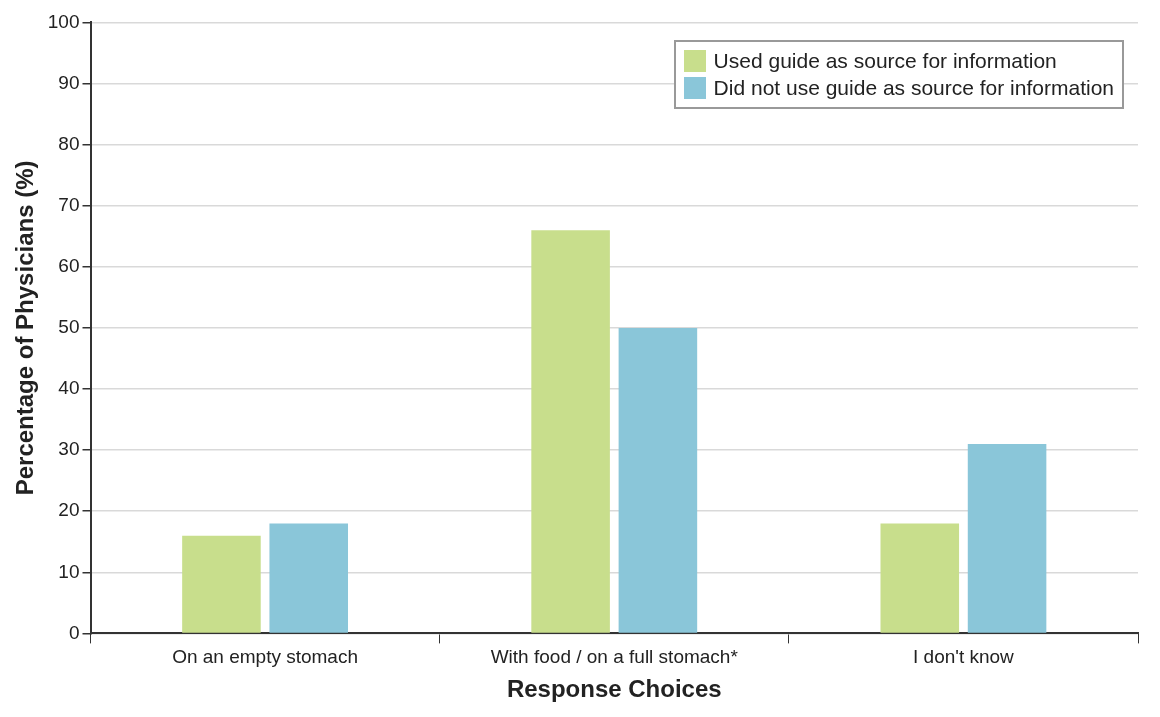 This screenshot has height=717, width=1160. I want to click on y-axis-title: Percentage of Physicians (%), so click(25, 328).